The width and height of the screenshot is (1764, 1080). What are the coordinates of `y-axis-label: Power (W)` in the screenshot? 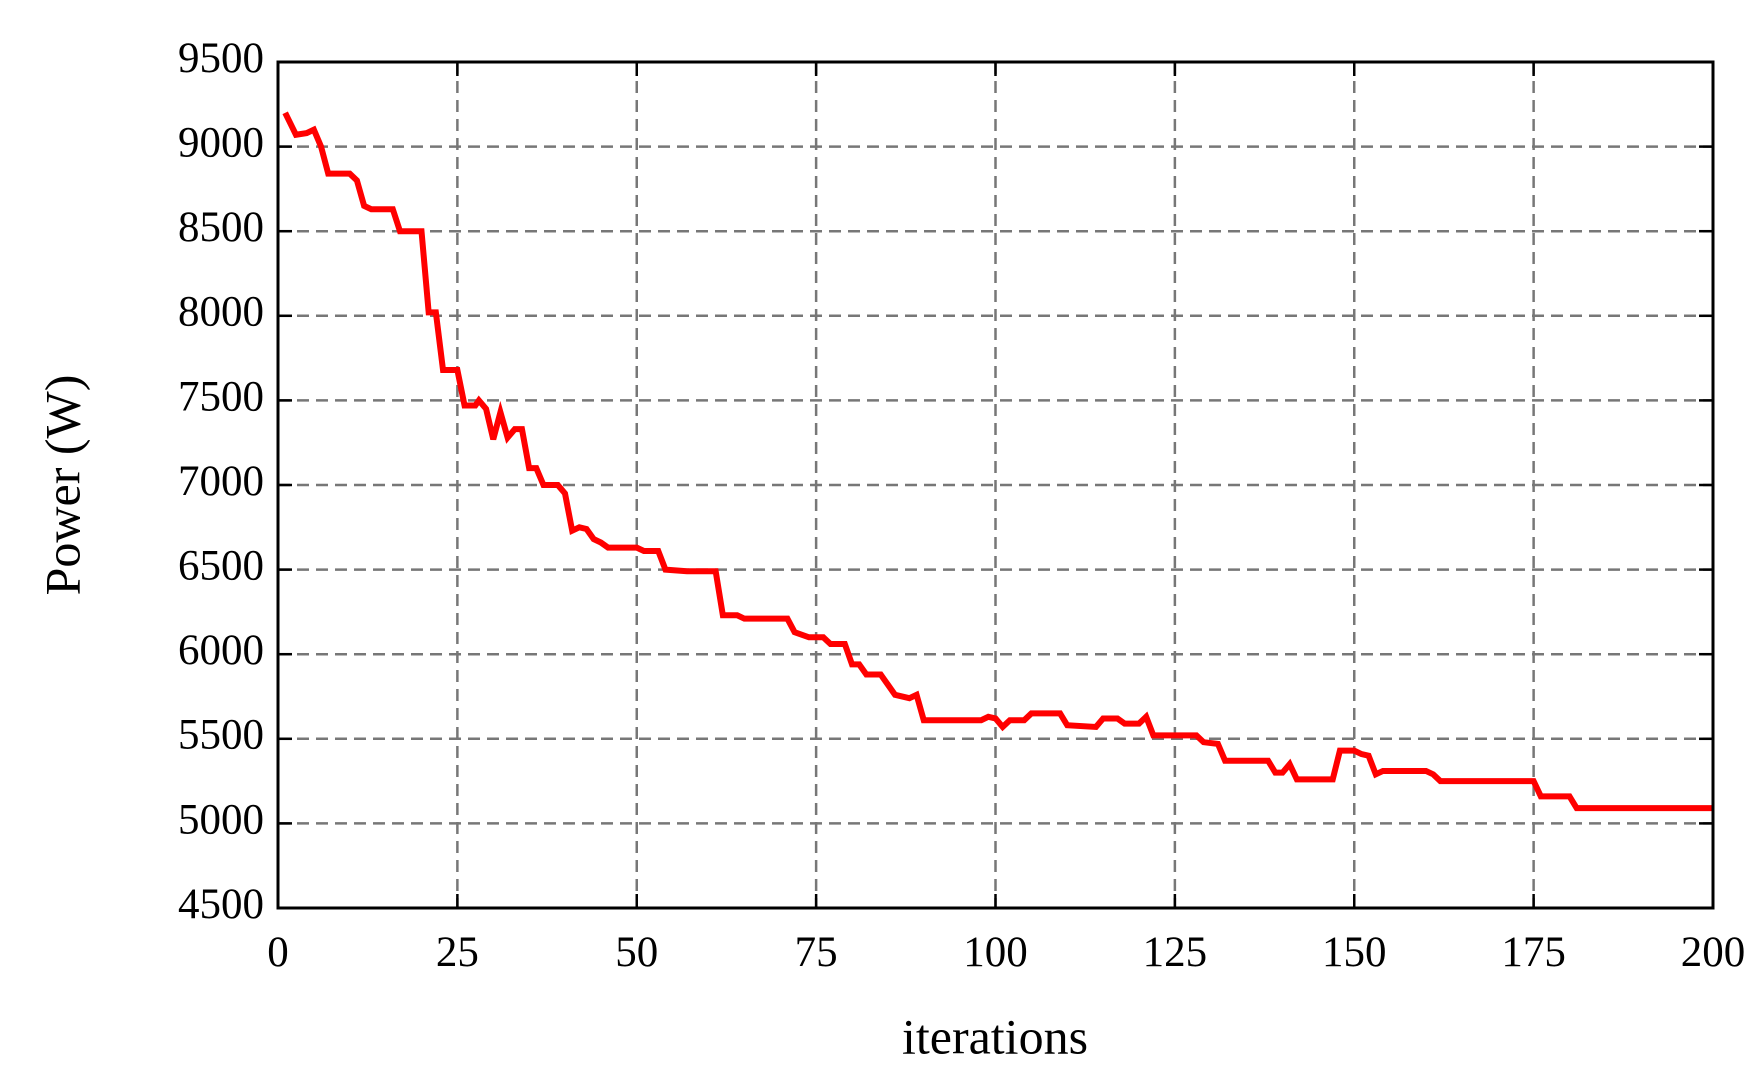 It's located at (62, 485).